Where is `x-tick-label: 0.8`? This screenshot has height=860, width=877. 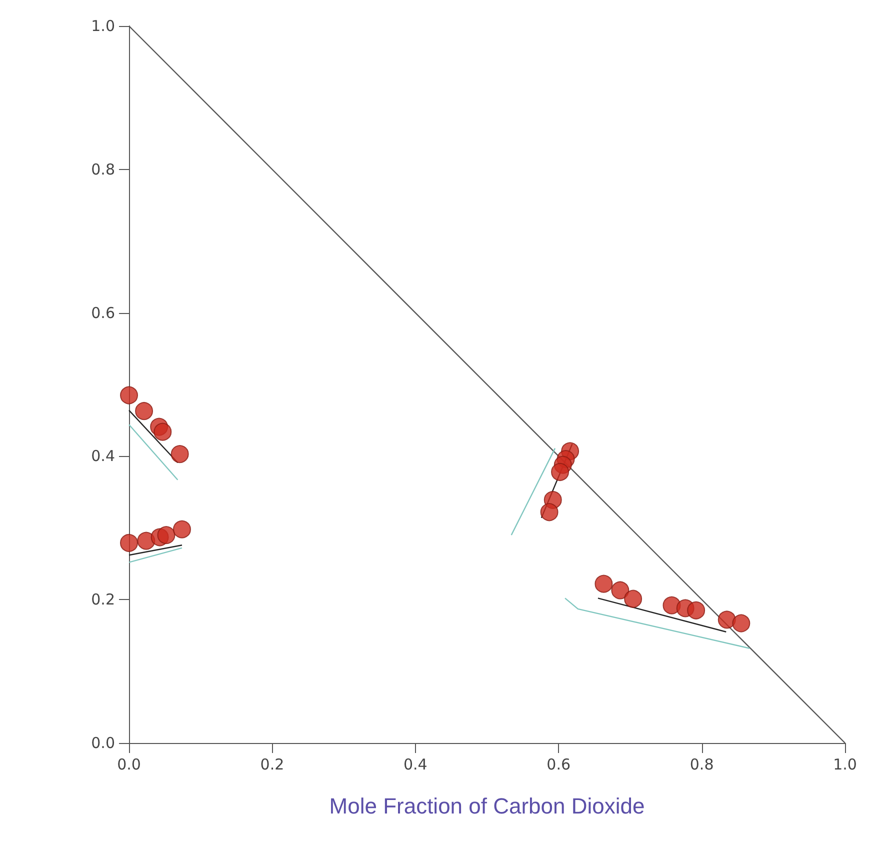 x-tick-label: 0.8 is located at coordinates (702, 765).